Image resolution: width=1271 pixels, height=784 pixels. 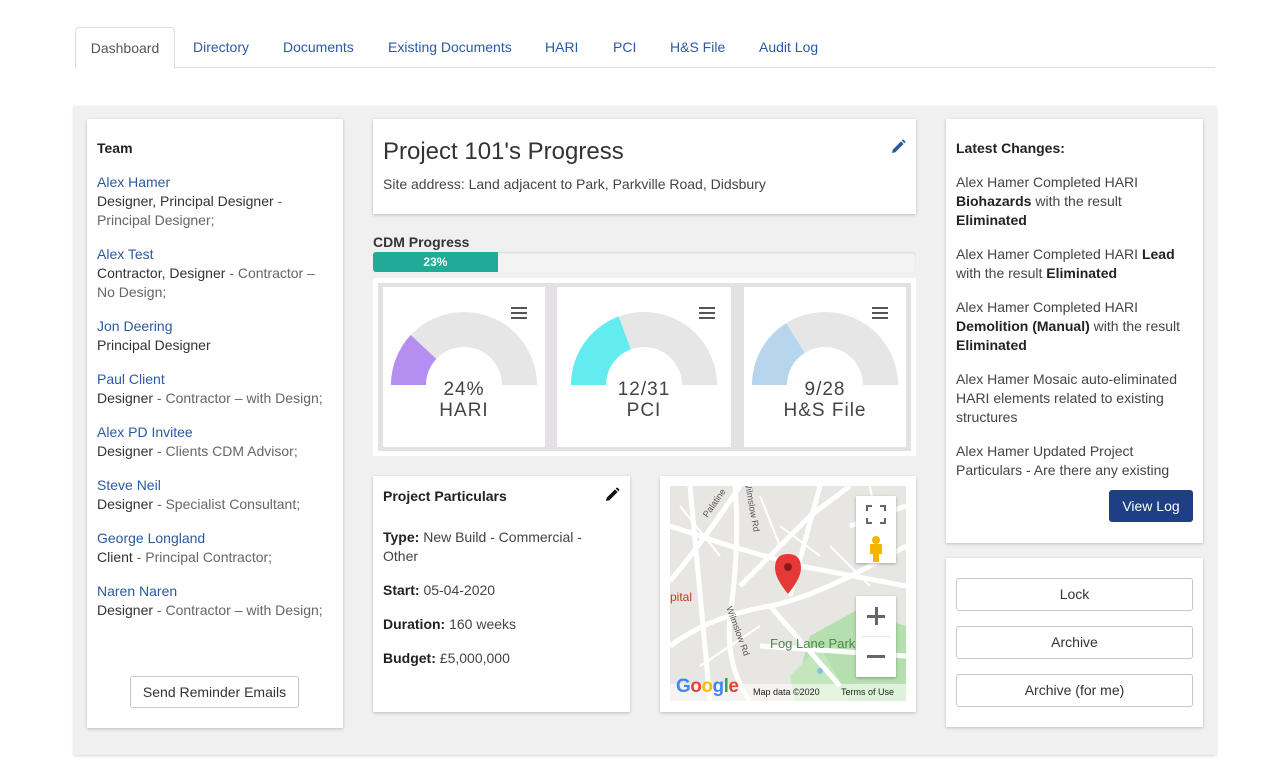 I want to click on gauge-frame: 24% HARI 12/31 PCI 9/28 H&S File, so click(x=644, y=367).